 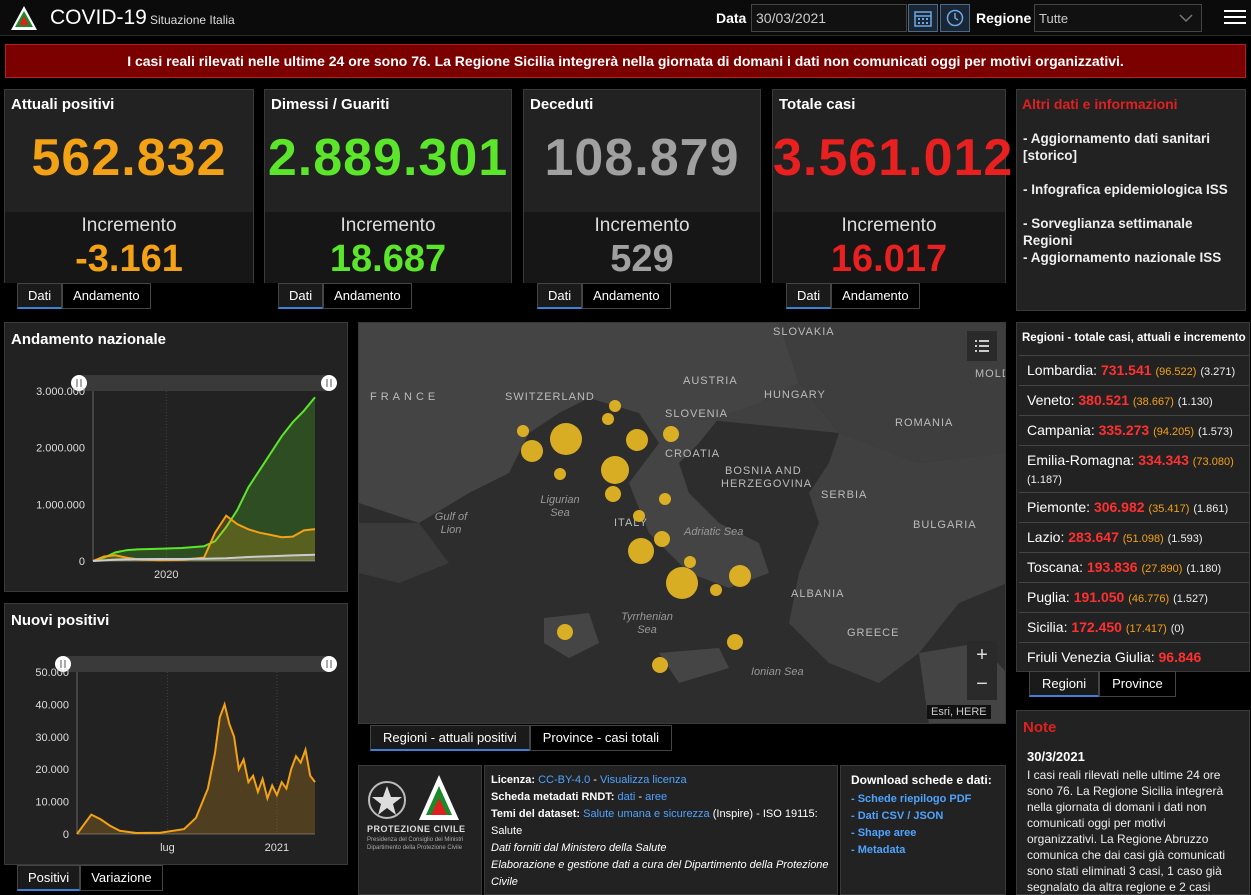 What do you see at coordinates (1137, 684) in the screenshot?
I see `tab-province: Province` at bounding box center [1137, 684].